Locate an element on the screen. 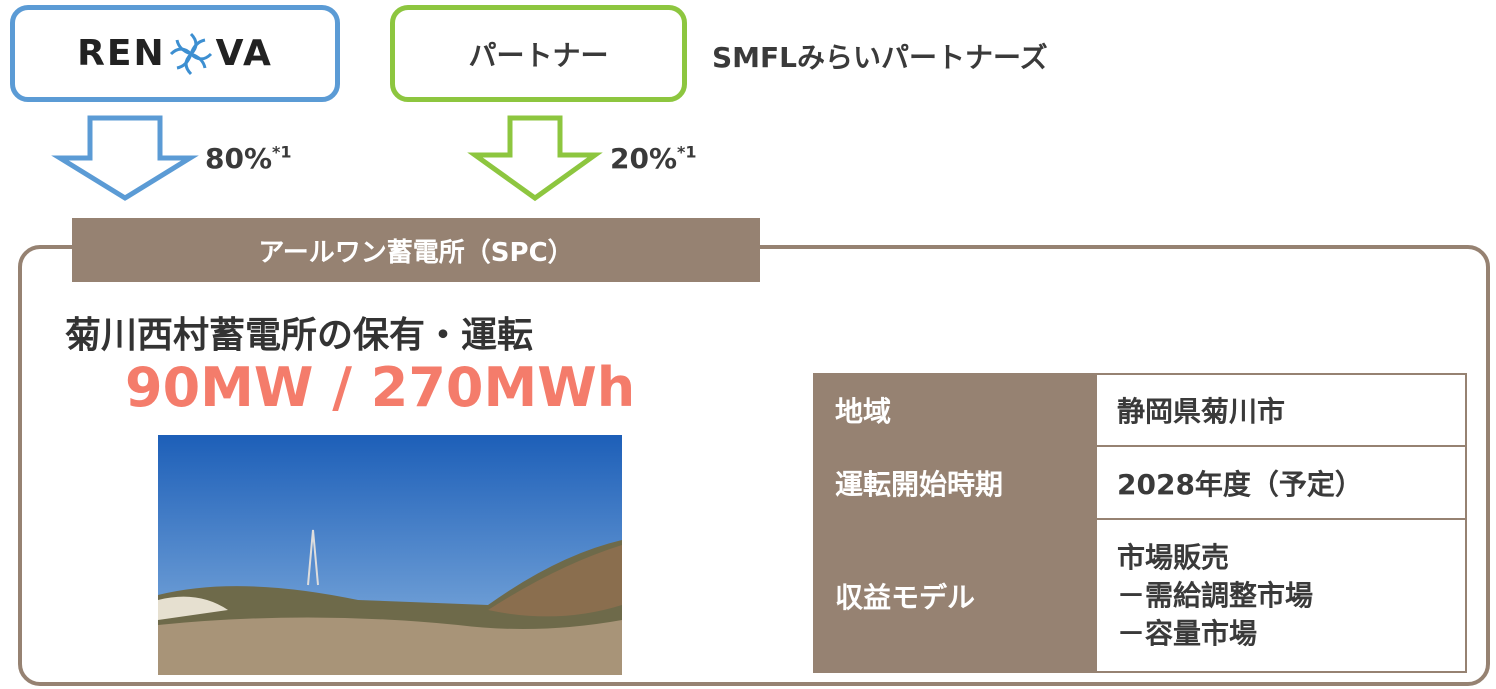 The image size is (1496, 689). share-value: 80% is located at coordinates (239, 158).